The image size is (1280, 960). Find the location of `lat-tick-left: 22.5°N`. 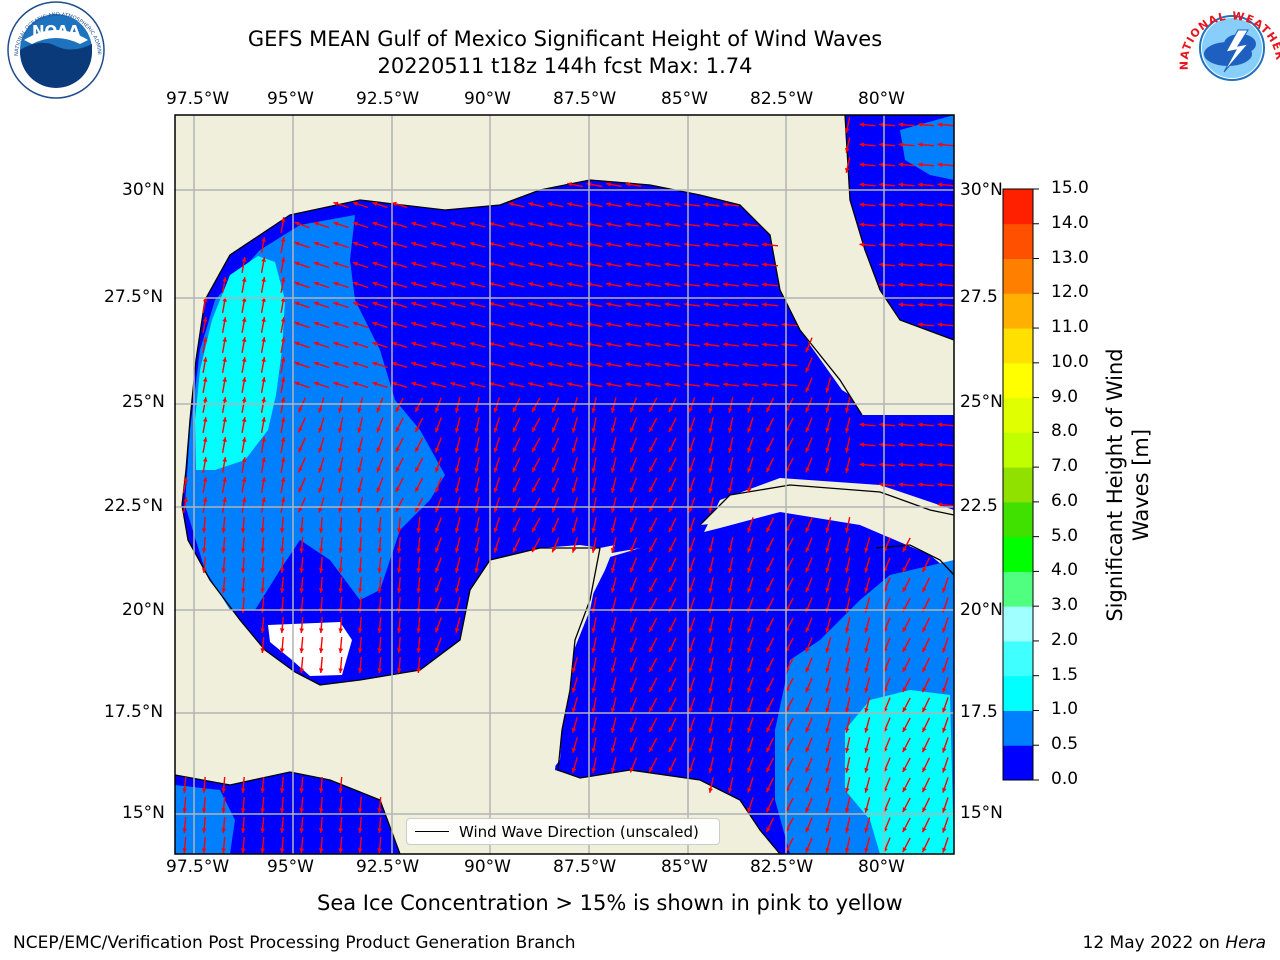

lat-tick-left: 22.5°N is located at coordinates (134, 506).